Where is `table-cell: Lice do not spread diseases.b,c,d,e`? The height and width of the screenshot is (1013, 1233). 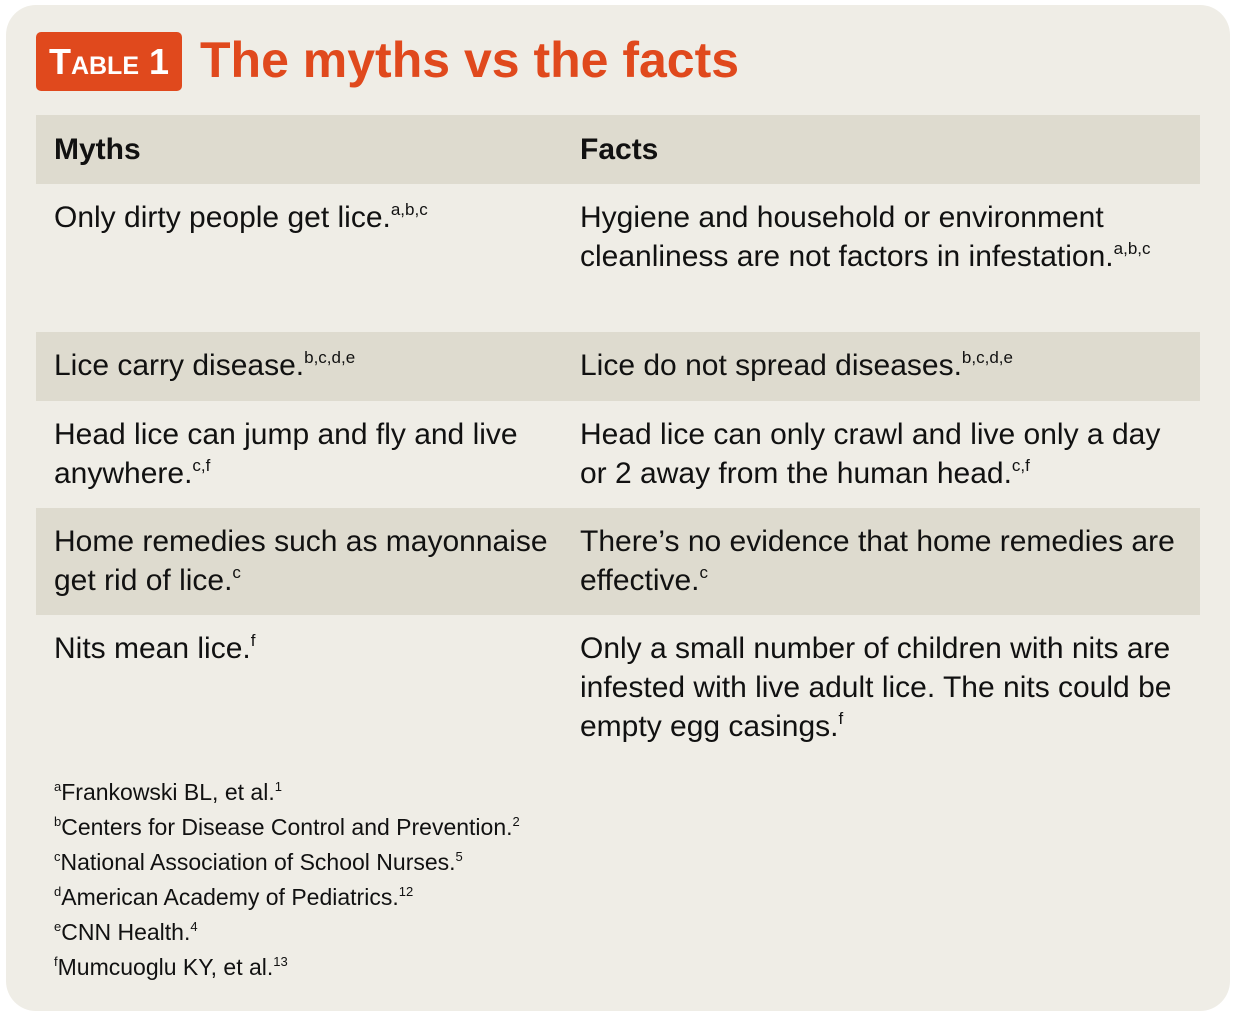
table-cell: Lice do not spread diseases.b,c,d,e is located at coordinates (881, 366).